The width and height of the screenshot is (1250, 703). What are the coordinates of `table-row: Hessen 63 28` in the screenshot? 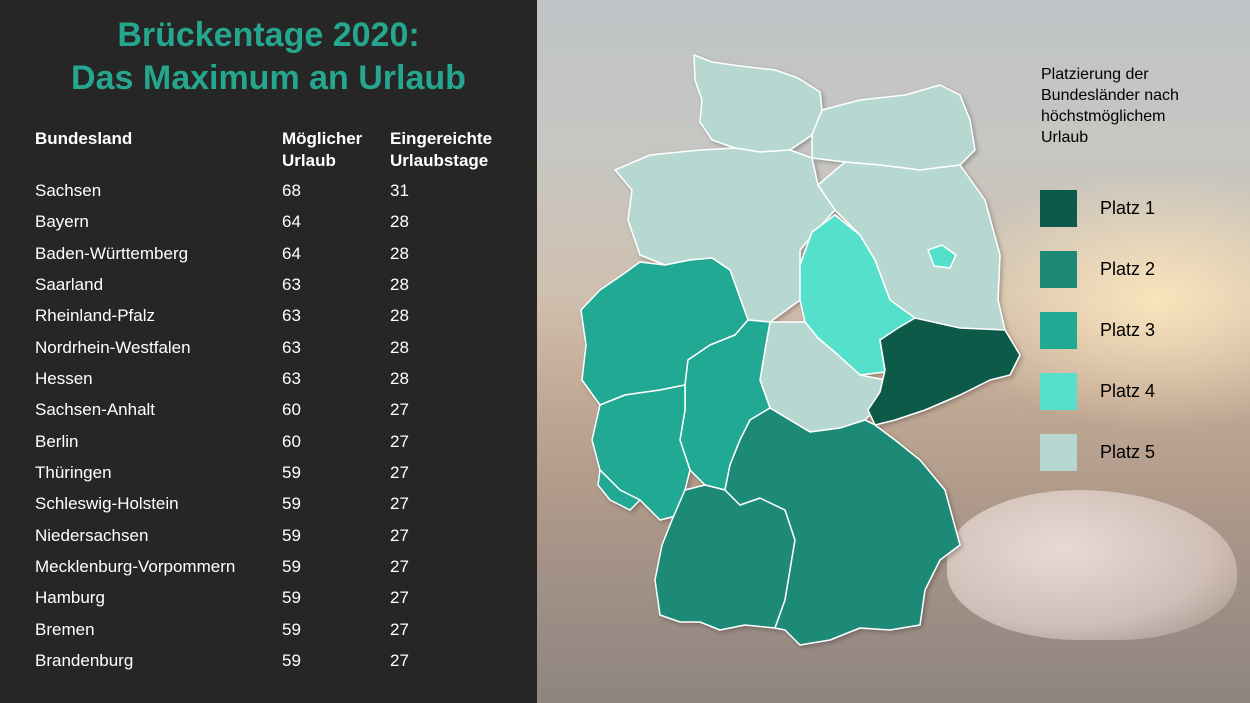 It's located at (280, 378).